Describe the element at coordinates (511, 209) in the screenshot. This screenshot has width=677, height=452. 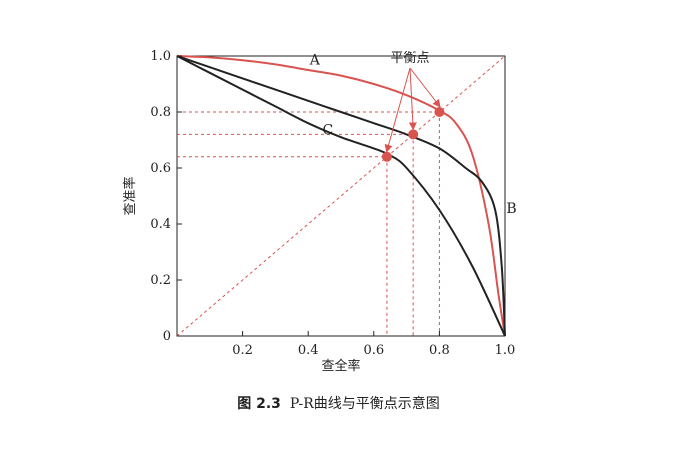
I see `curve-label-b: B` at that location.